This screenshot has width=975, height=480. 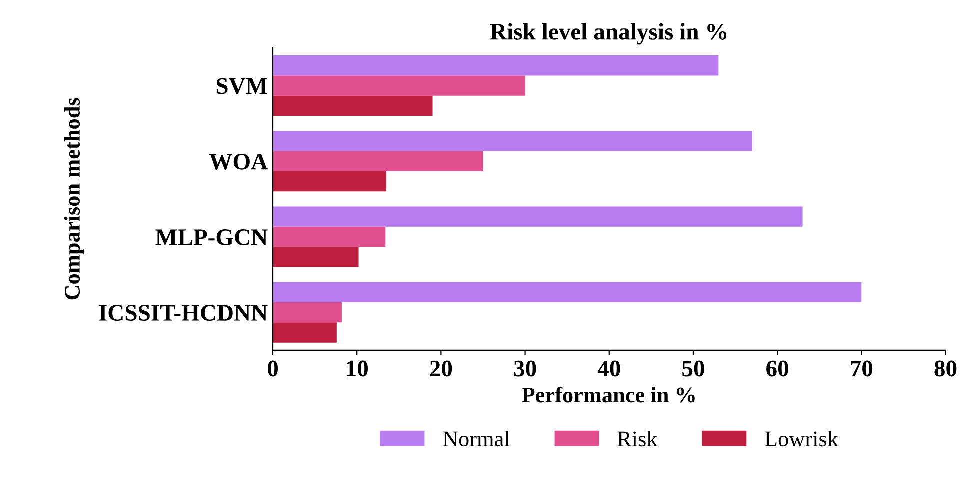 I want to click on x-tick-label: 10, so click(x=357, y=368).